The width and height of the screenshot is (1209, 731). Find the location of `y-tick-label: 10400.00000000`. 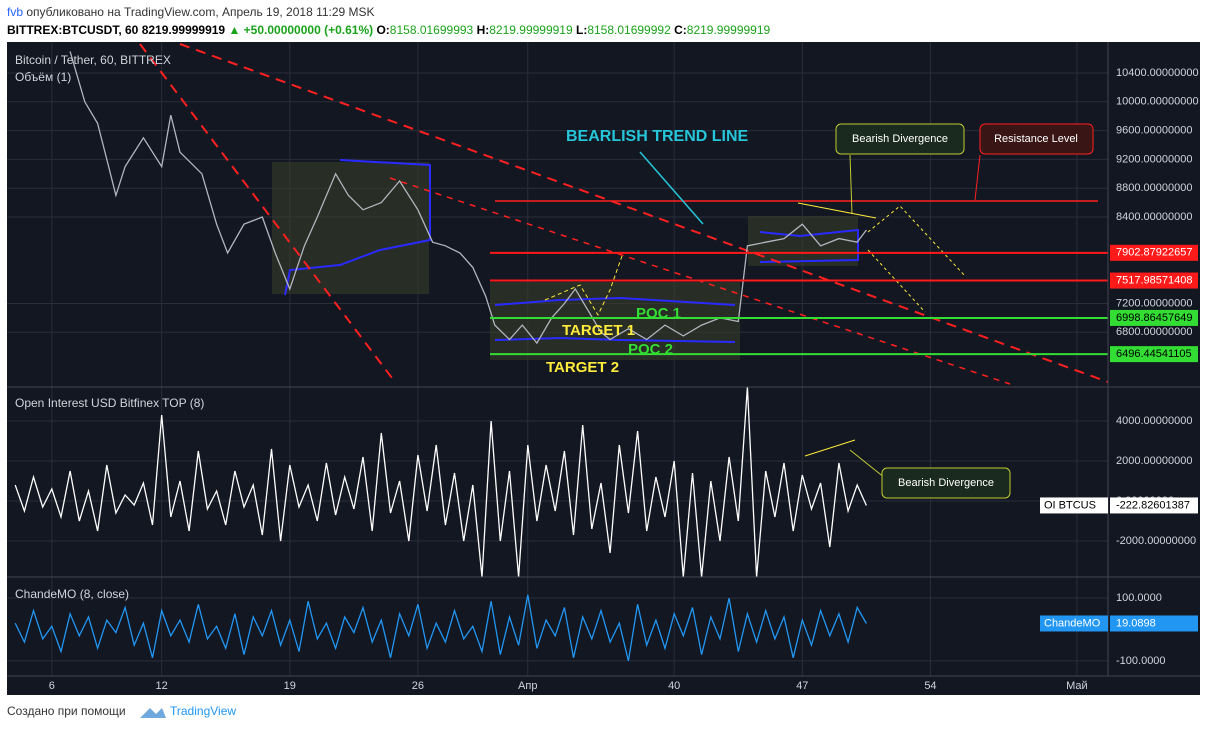

y-tick-label: 10400.00000000 is located at coordinates (1157, 73).